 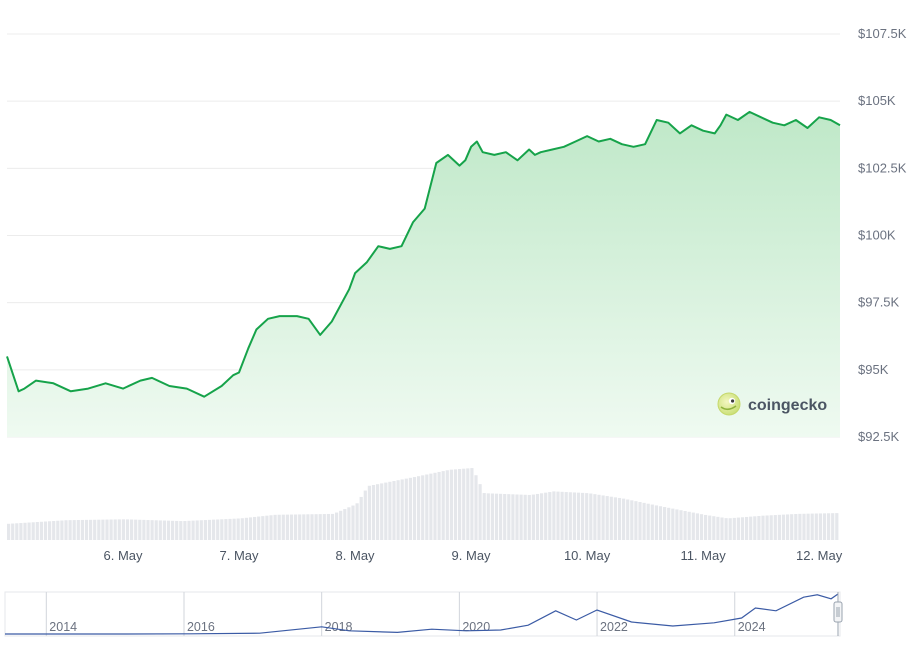 What do you see at coordinates (729, 404) in the screenshot?
I see `coingecko-logo-icon` at bounding box center [729, 404].